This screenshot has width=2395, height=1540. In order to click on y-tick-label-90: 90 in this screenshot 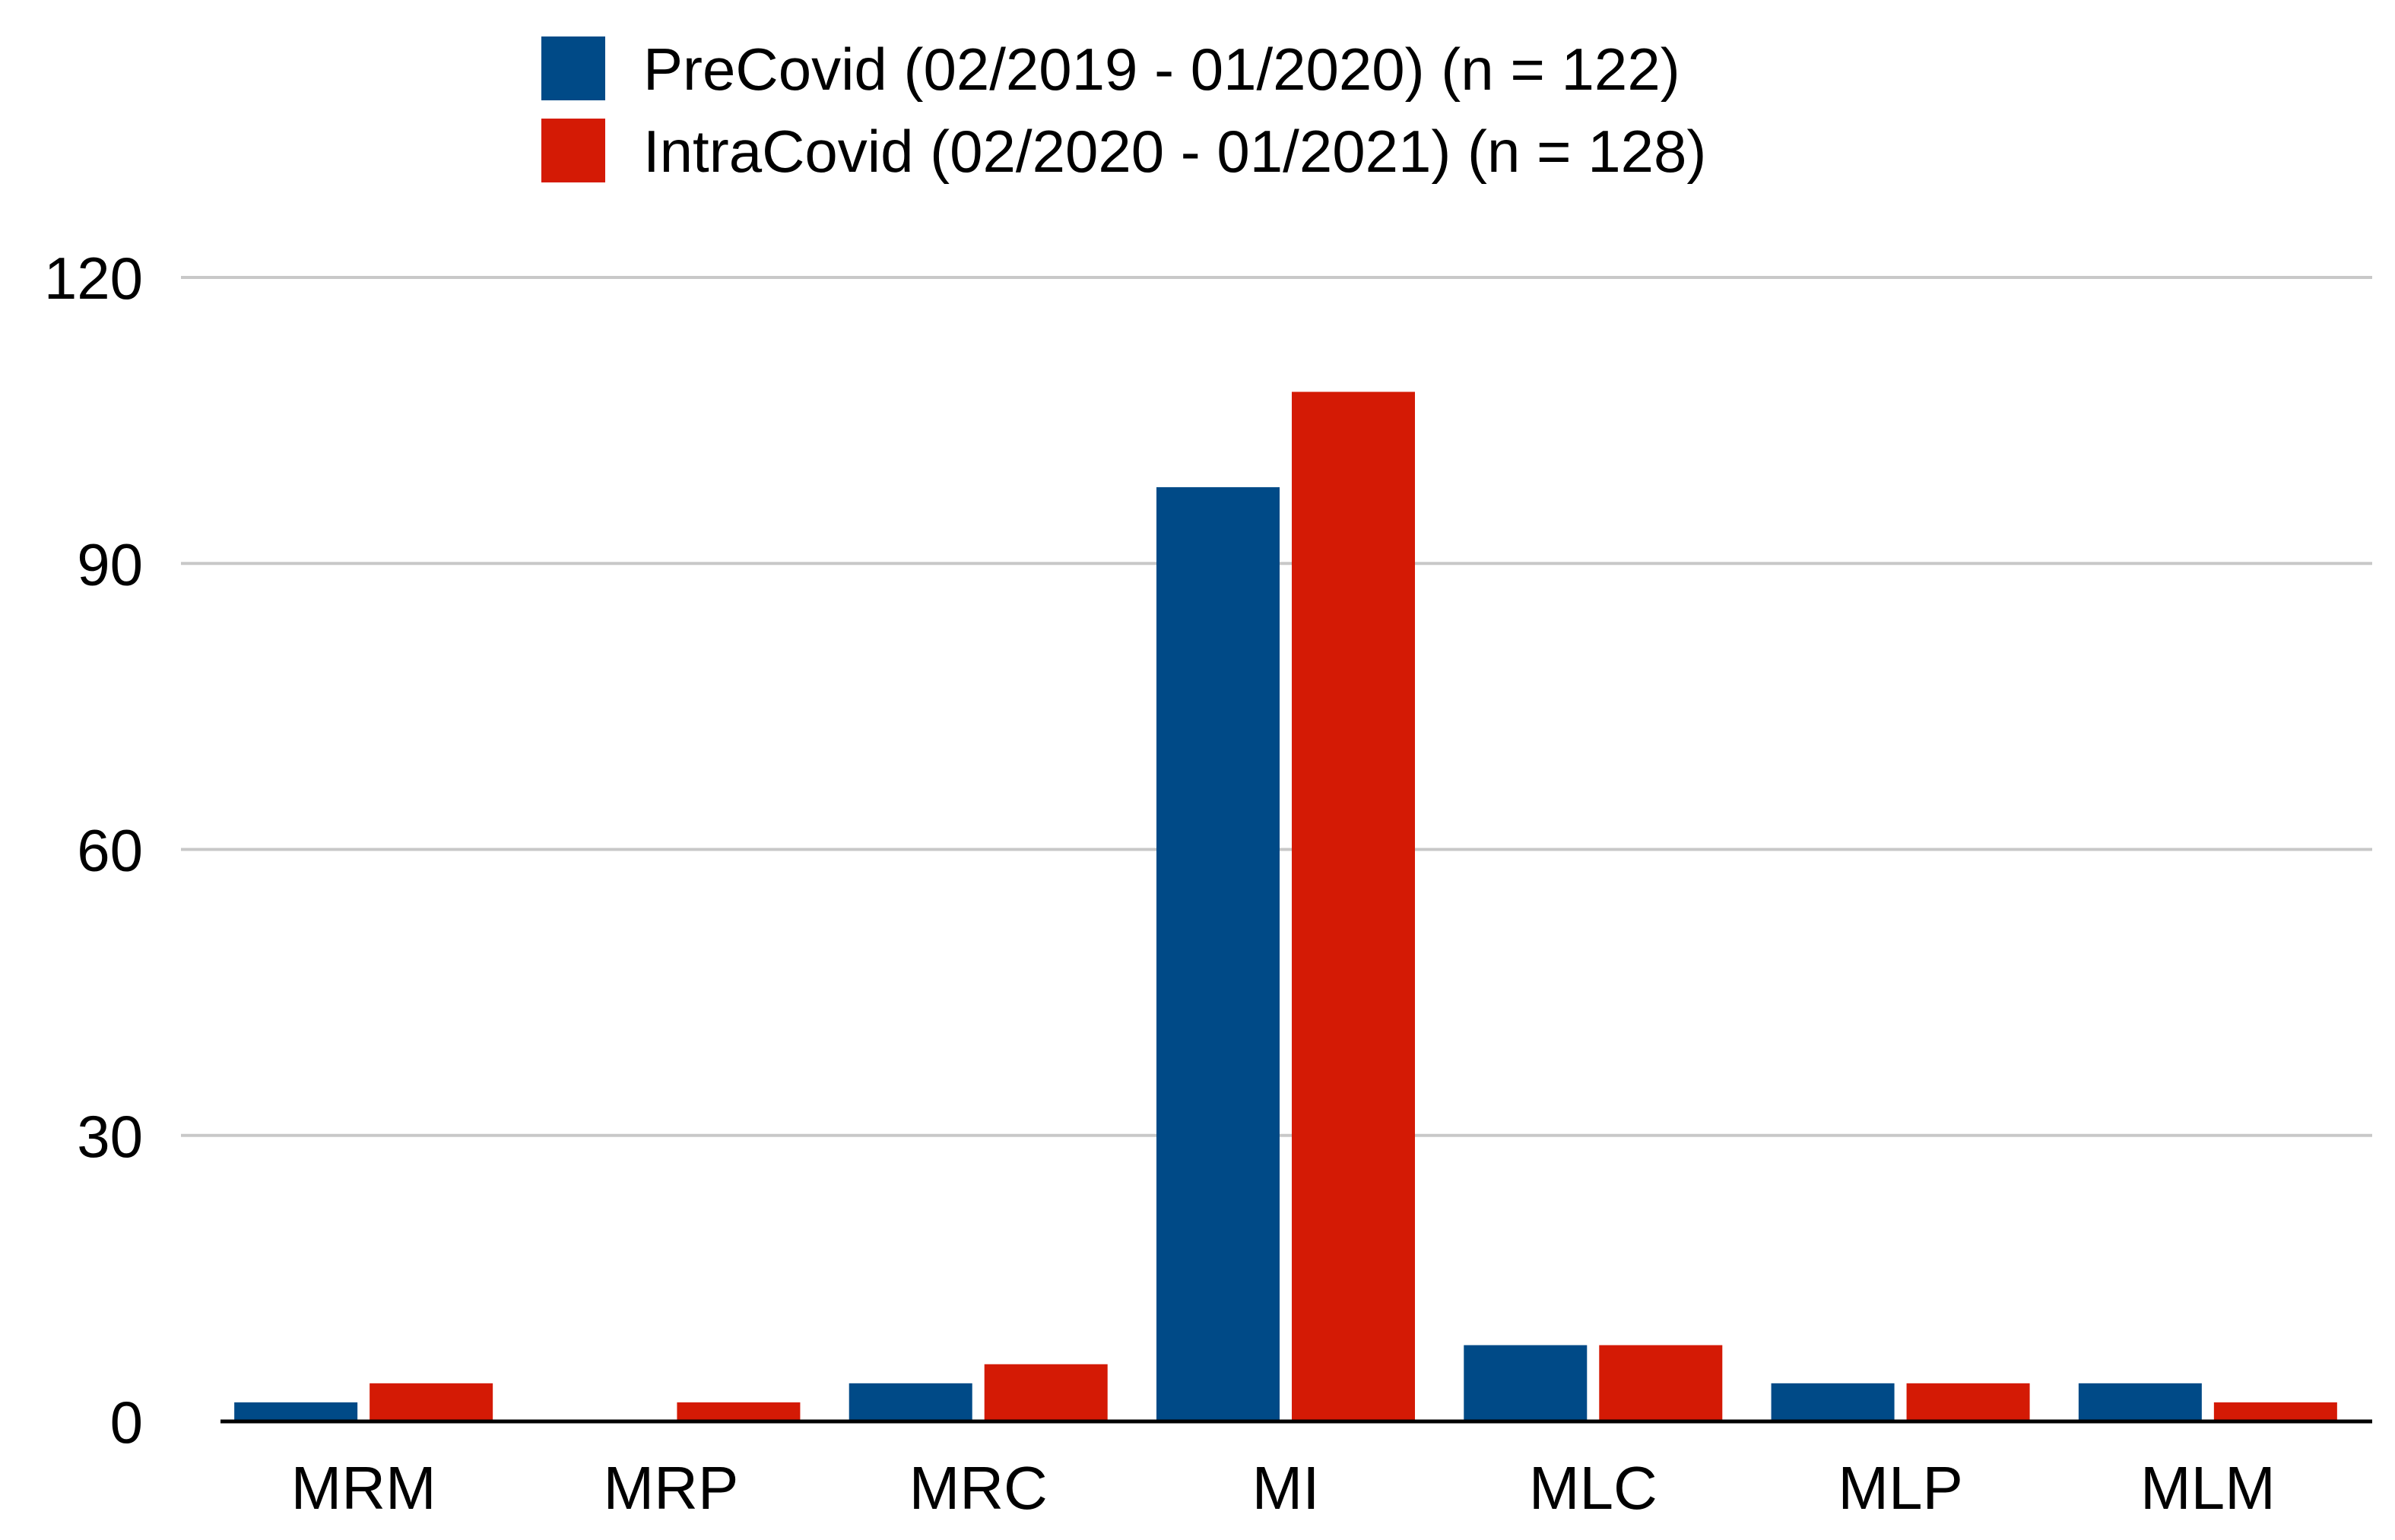, I will do `click(110, 564)`.